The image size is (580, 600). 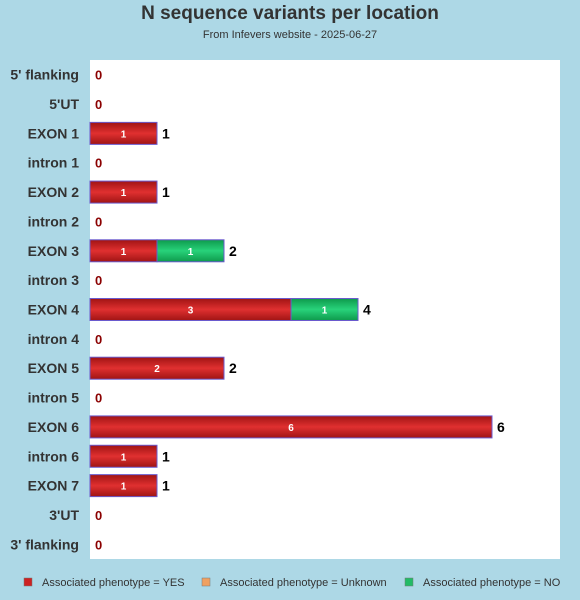 What do you see at coordinates (54, 133) in the screenshot?
I see `category-label: EXON 1` at bounding box center [54, 133].